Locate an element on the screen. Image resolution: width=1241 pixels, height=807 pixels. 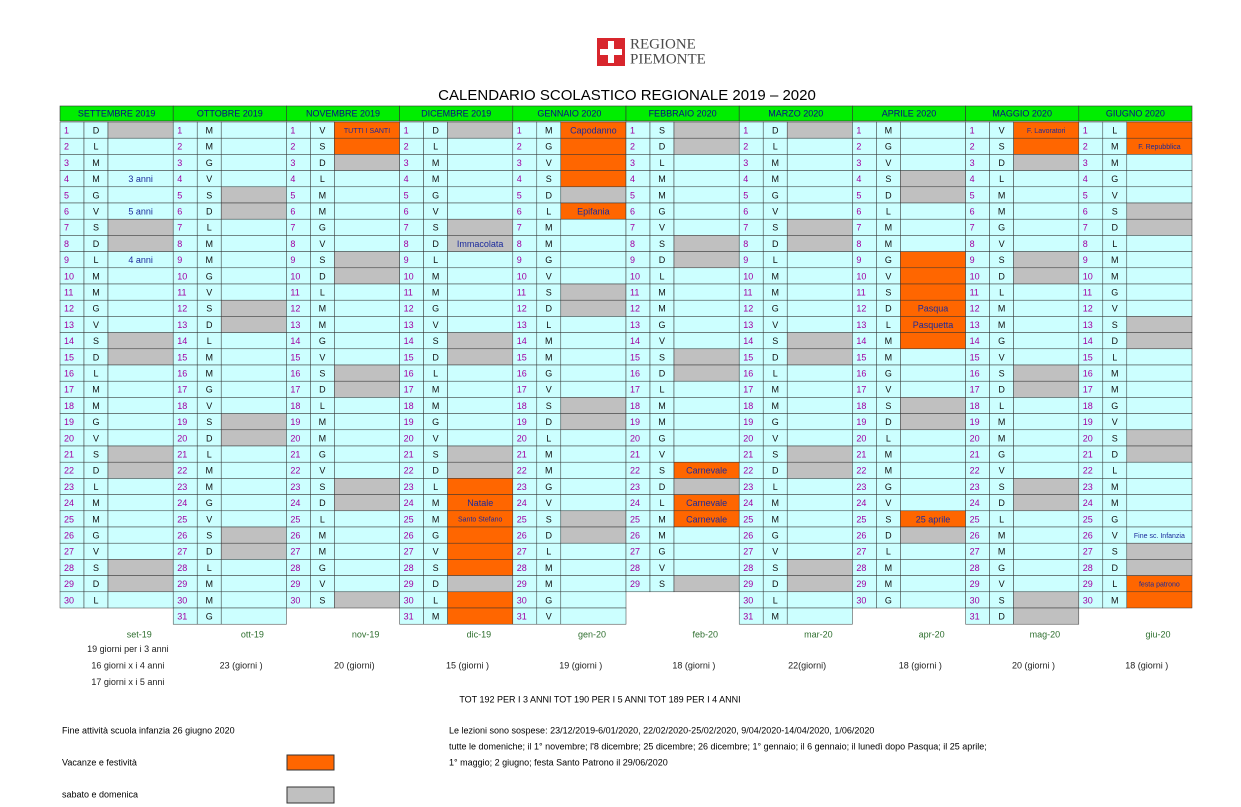
day-note: F. Lavoratori is located at coordinates (1046, 131).